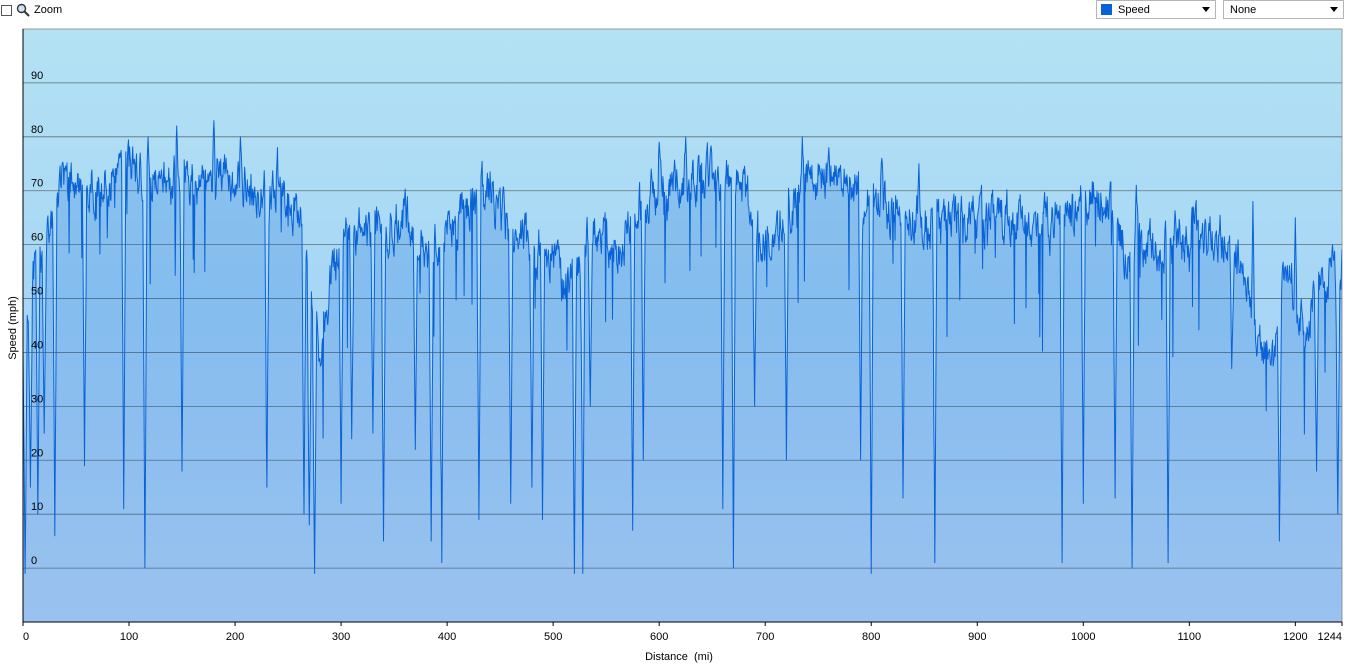 This screenshot has height=668, width=1348. What do you see at coordinates (765, 637) in the screenshot?
I see `x-tick-label: 700` at bounding box center [765, 637].